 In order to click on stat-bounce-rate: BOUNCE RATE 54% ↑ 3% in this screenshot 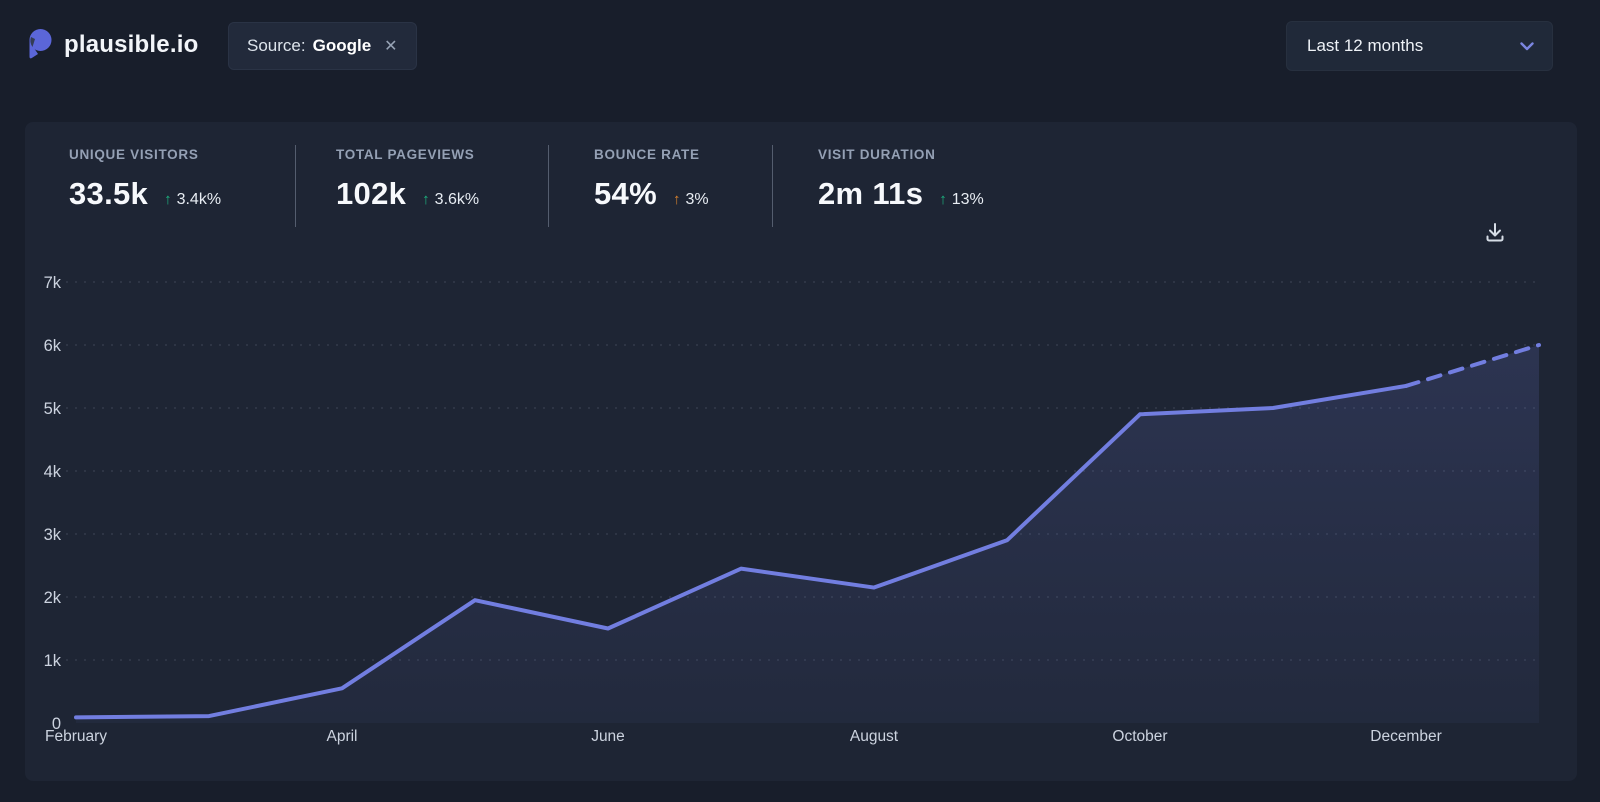, I will do `click(651, 179)`.